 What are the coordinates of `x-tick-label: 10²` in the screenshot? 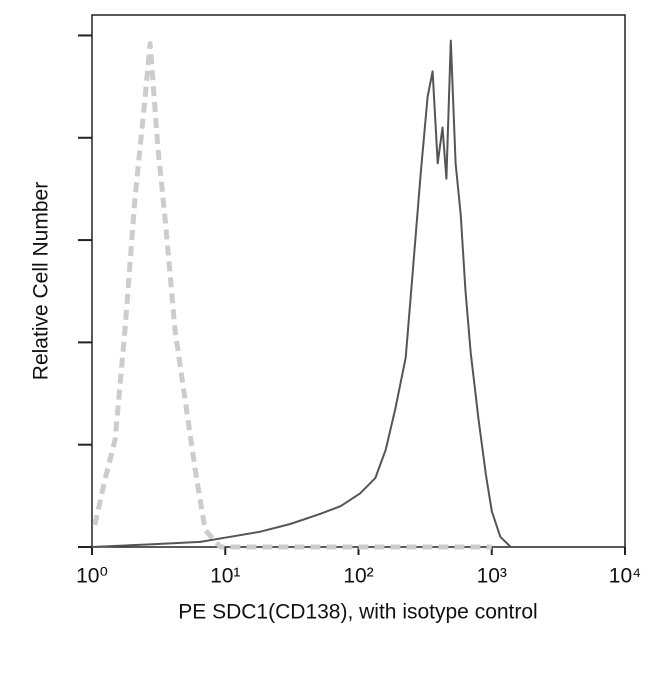 It's located at (358, 576).